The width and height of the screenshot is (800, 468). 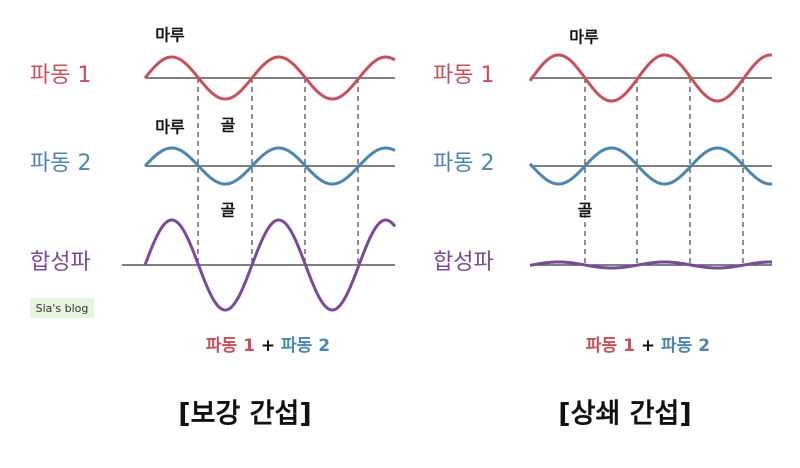 I want to click on watermark: Sia's blog, so click(x=62, y=308).